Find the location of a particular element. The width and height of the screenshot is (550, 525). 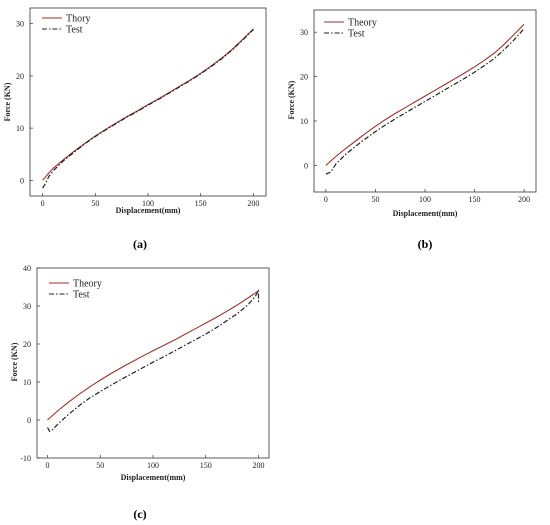

legend-label: Thory is located at coordinates (78, 19).